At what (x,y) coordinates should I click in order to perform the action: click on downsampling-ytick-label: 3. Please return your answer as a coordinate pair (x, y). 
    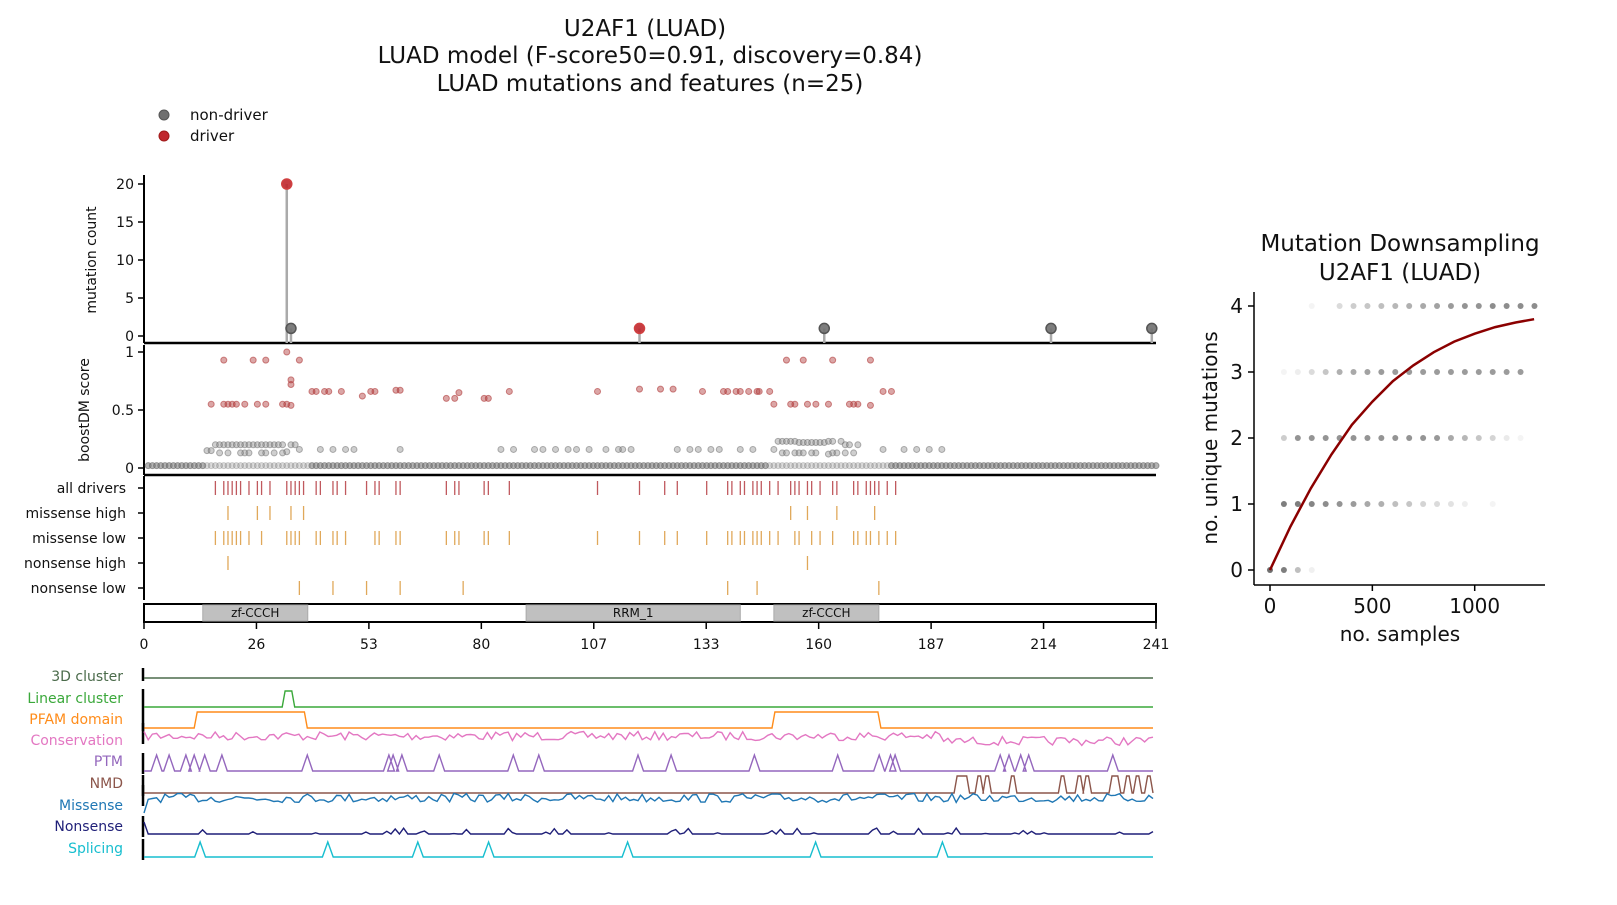
    Looking at the image, I should click on (1236, 372).